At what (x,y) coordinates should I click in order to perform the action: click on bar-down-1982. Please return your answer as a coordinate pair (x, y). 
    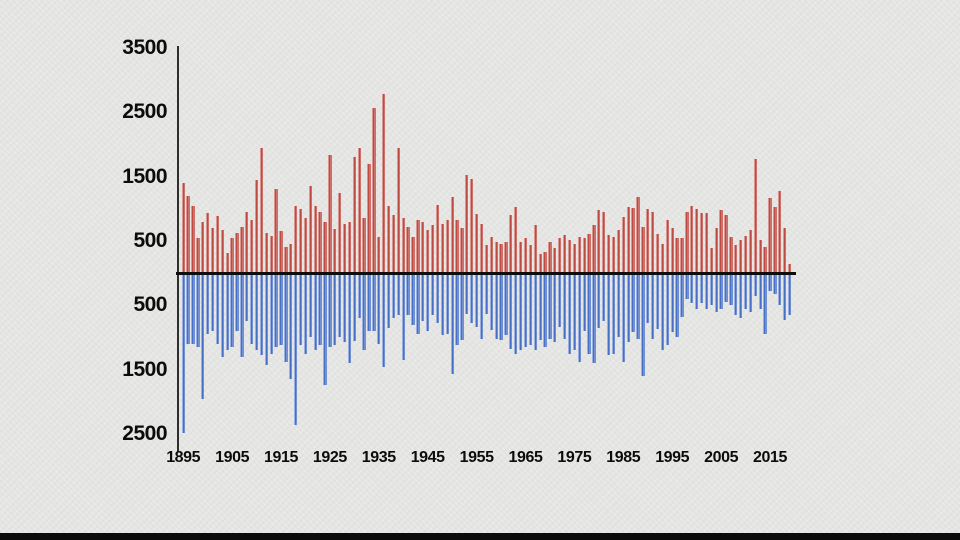
    Looking at the image, I should click on (608, 314).